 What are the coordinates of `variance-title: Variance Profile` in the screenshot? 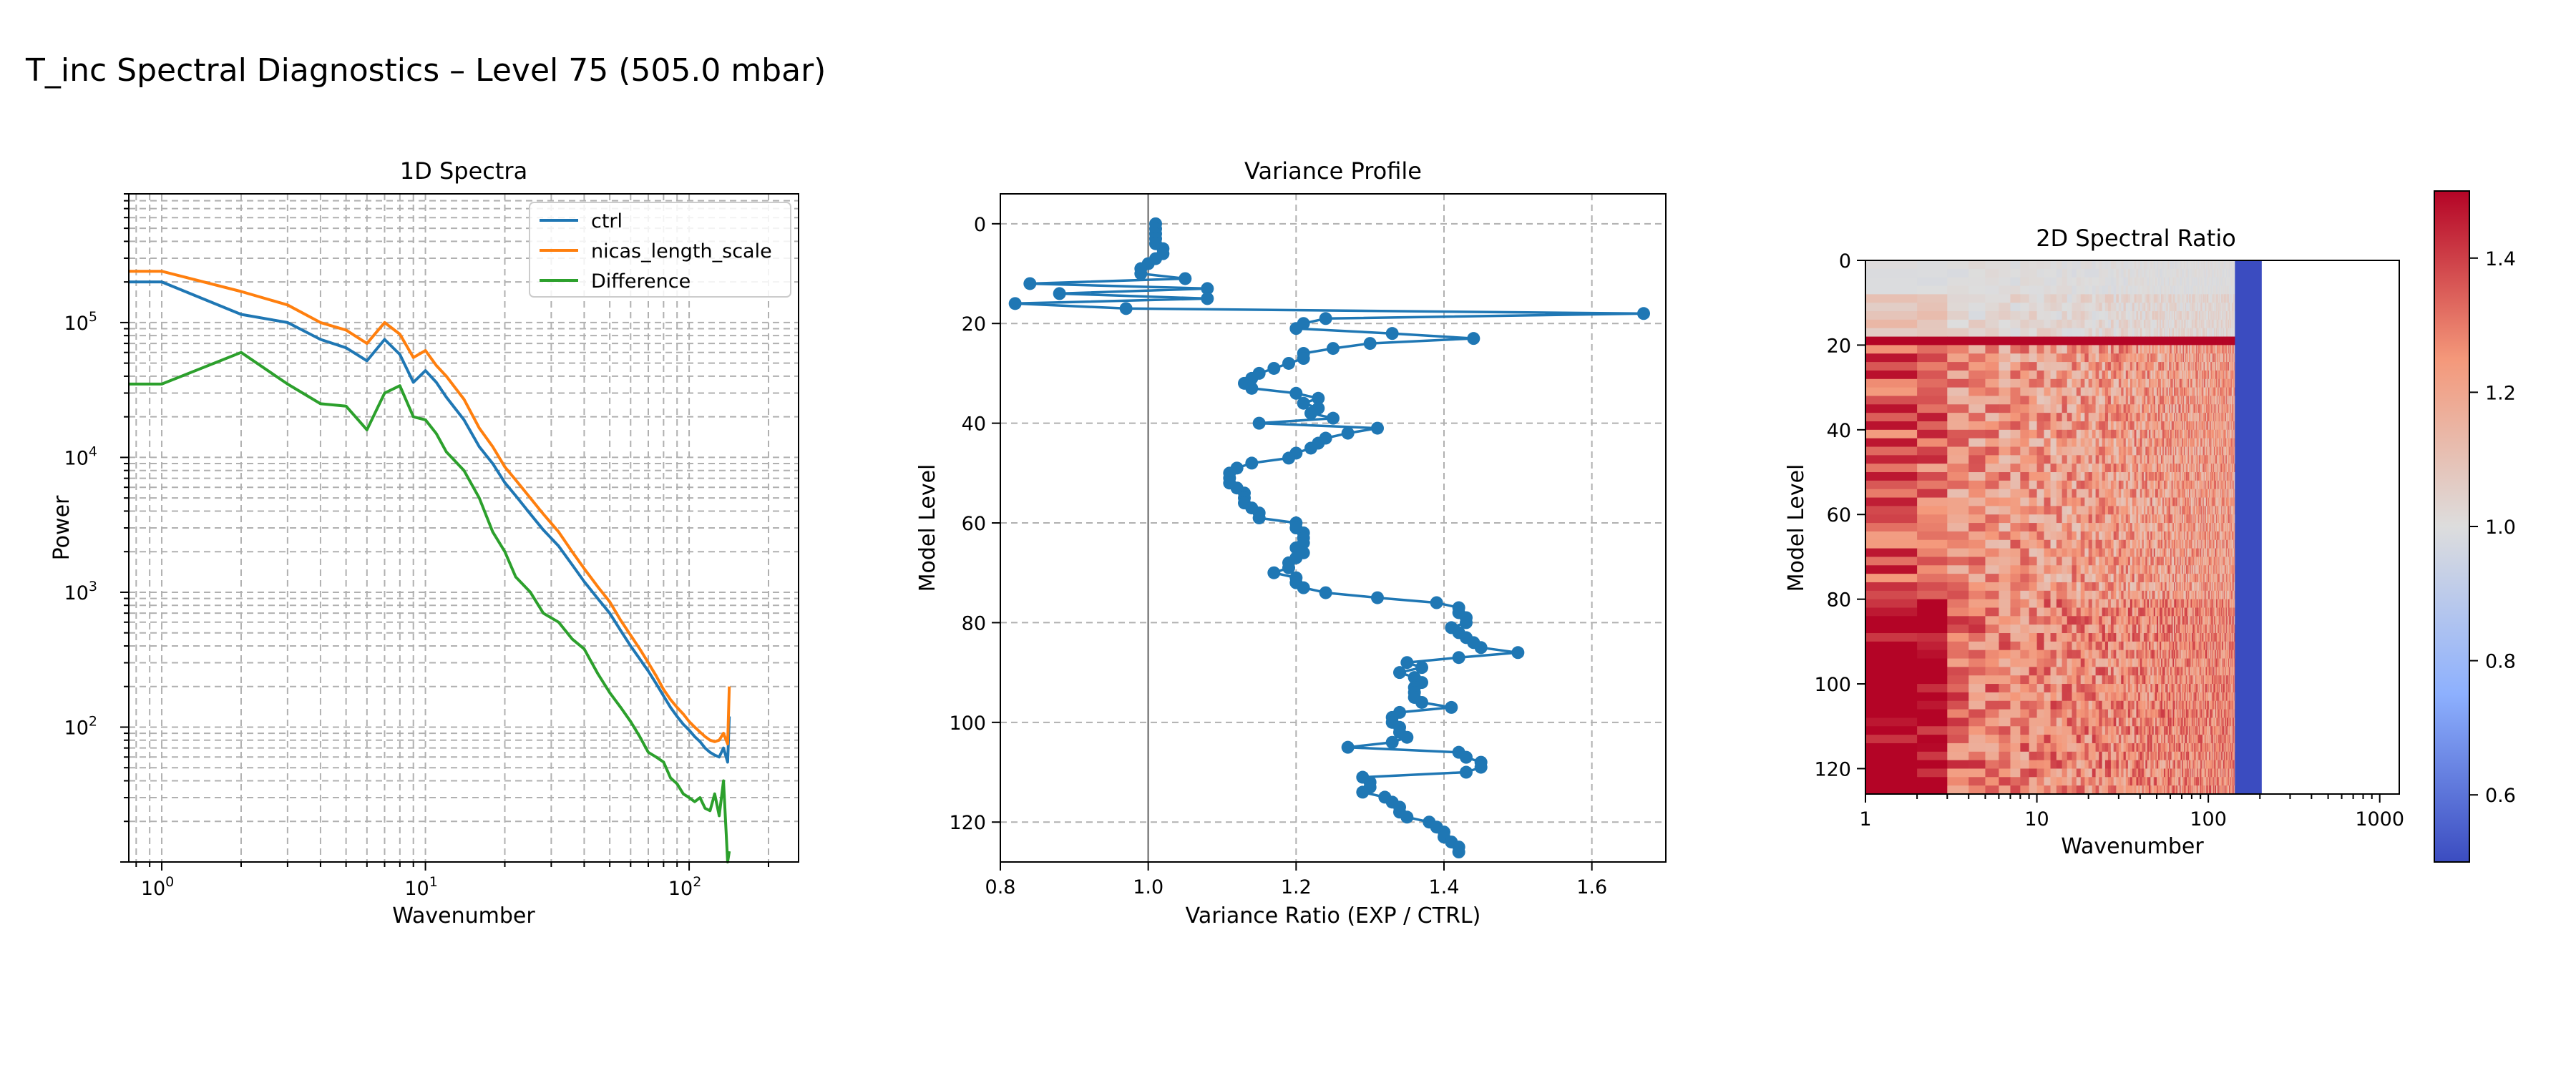 It's located at (1333, 171).